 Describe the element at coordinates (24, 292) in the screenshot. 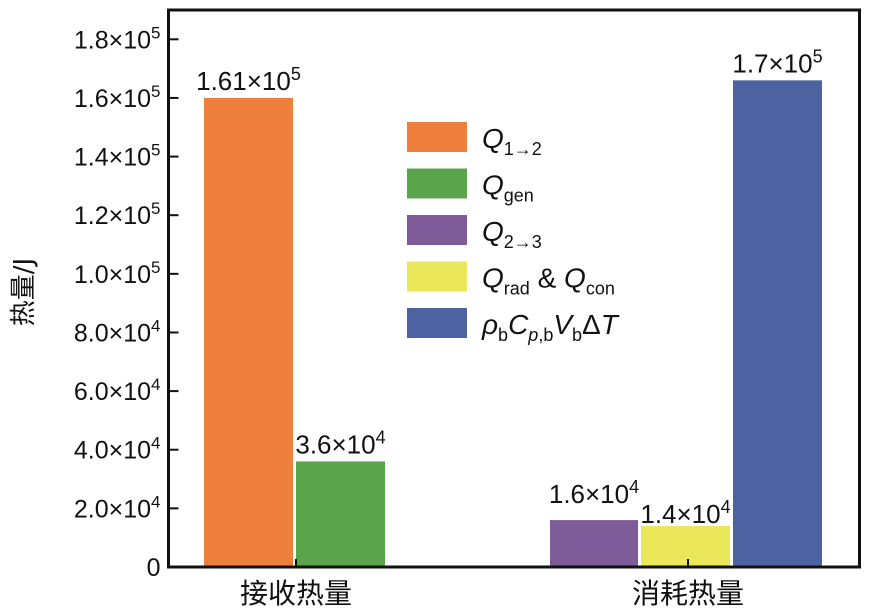

I see `y-axis-label: 热量/J` at that location.